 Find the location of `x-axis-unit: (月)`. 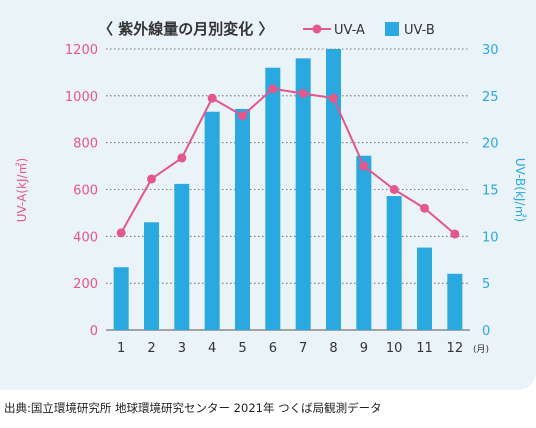

x-axis-unit: (月) is located at coordinates (481, 349).